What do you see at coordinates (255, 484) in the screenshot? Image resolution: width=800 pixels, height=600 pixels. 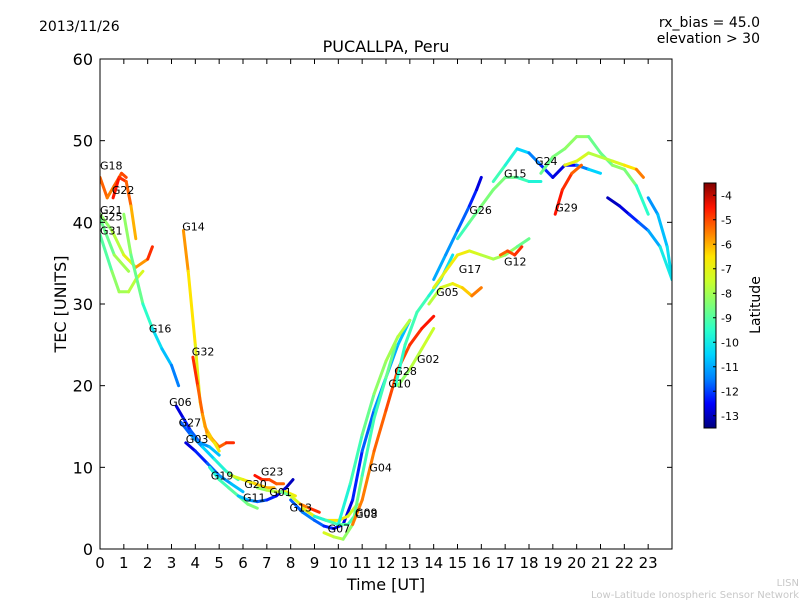 I see `satellite-label: G20` at bounding box center [255, 484].